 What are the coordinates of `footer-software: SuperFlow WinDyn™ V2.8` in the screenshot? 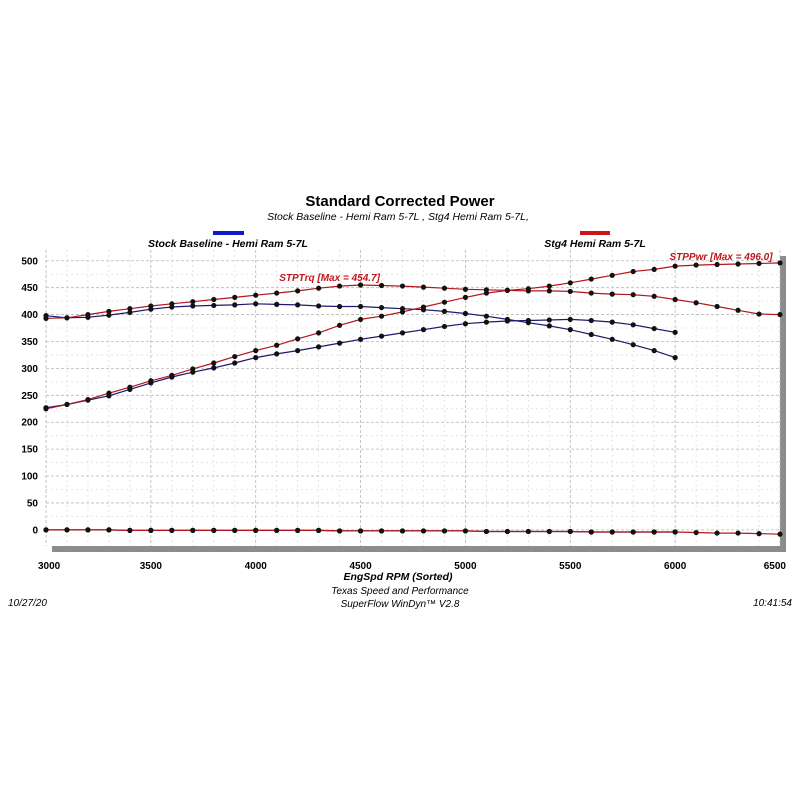 It's located at (400, 604).